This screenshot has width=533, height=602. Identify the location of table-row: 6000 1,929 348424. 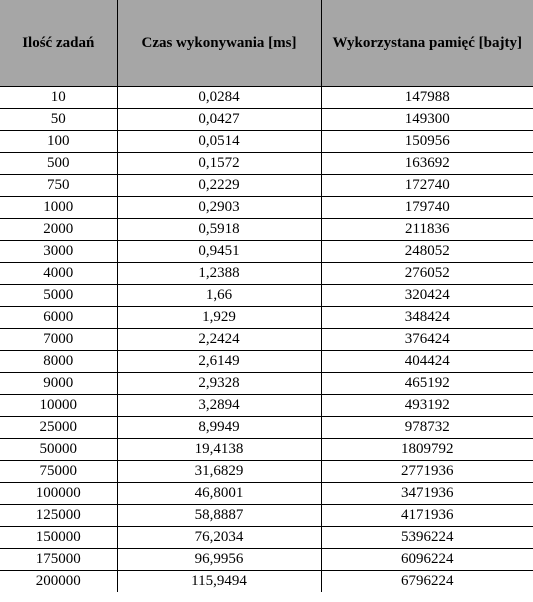
(266, 317).